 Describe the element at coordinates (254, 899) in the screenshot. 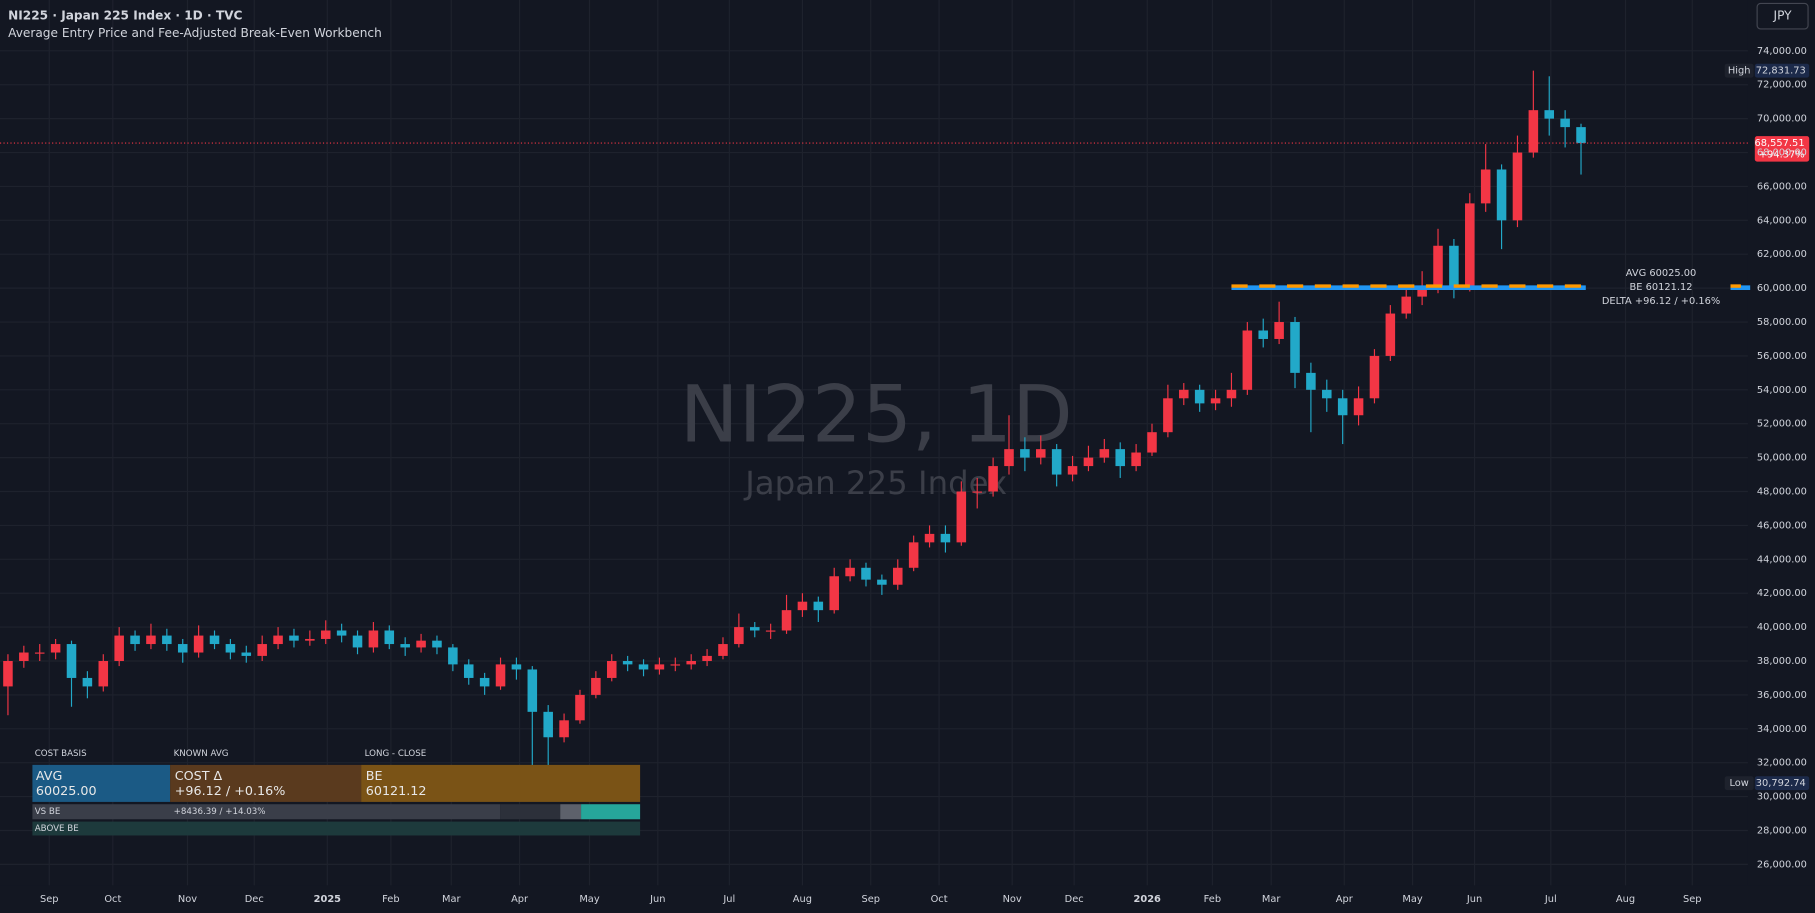

I see `x-tick-label: Dec` at that location.